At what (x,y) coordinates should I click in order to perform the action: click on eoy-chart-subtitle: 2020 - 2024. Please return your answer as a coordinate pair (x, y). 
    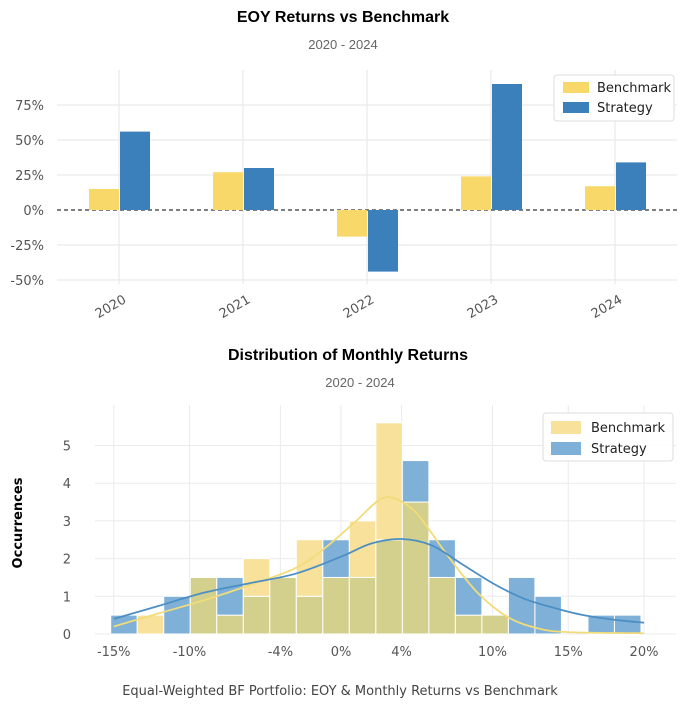
    Looking at the image, I should click on (342, 44).